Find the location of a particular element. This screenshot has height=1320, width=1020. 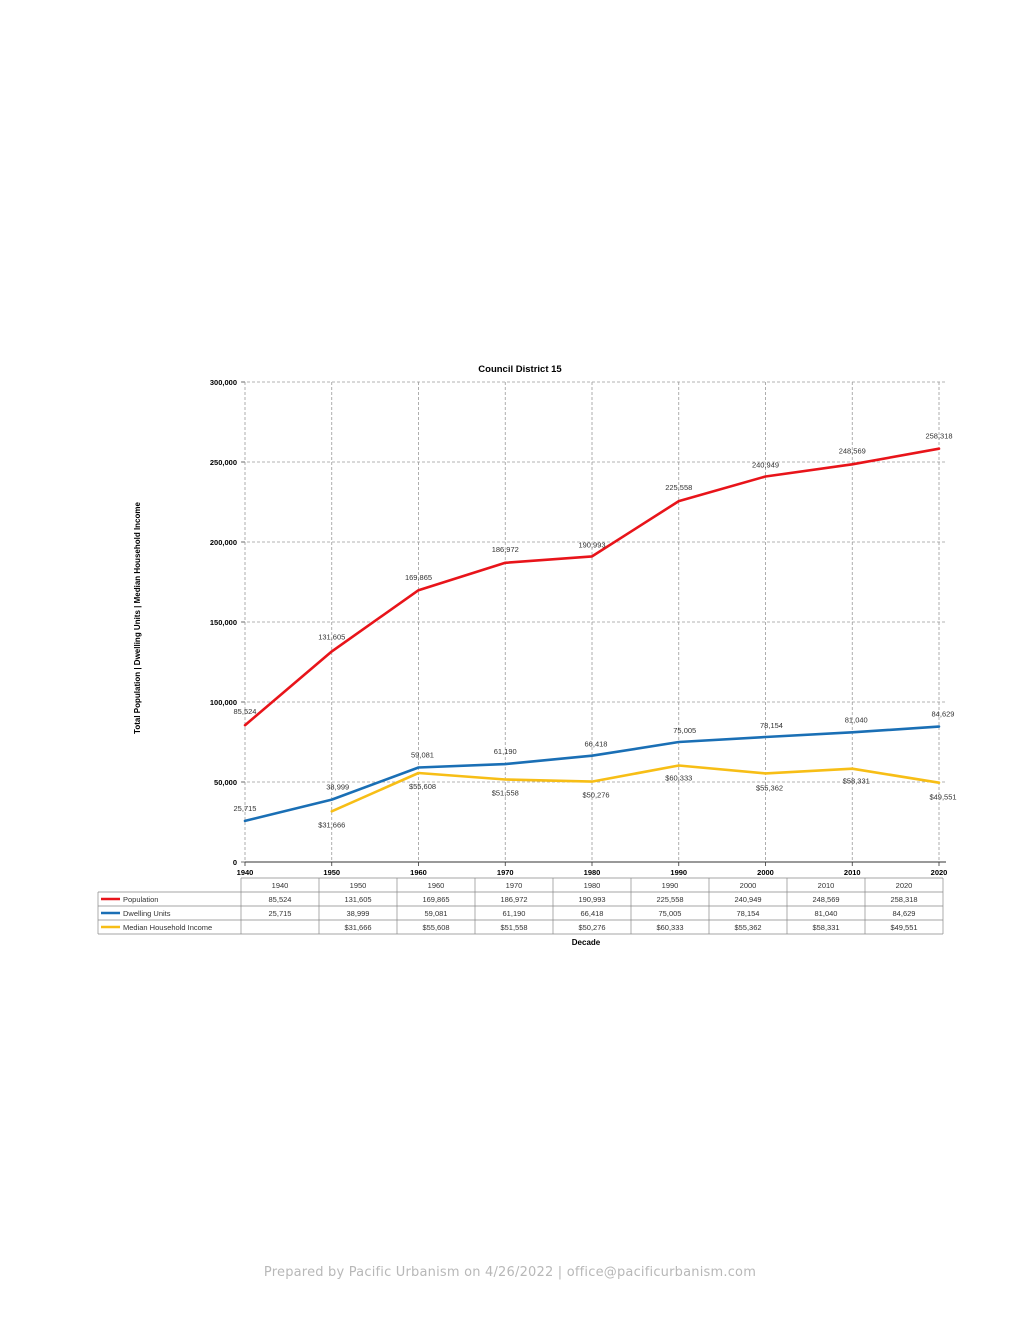

x-tick-label: 1950 is located at coordinates (331, 872).